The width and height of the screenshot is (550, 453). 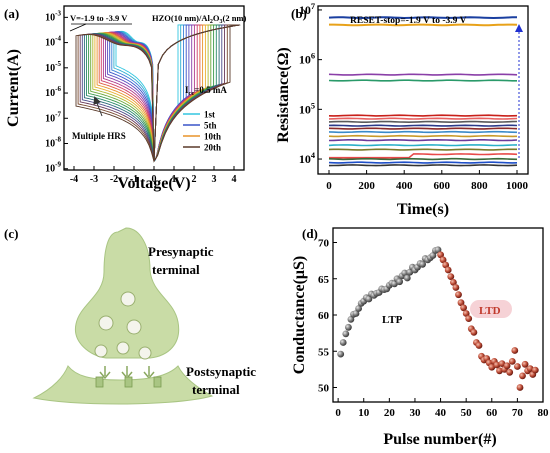 I want to click on ltd-highlight, so click(x=491, y=309).